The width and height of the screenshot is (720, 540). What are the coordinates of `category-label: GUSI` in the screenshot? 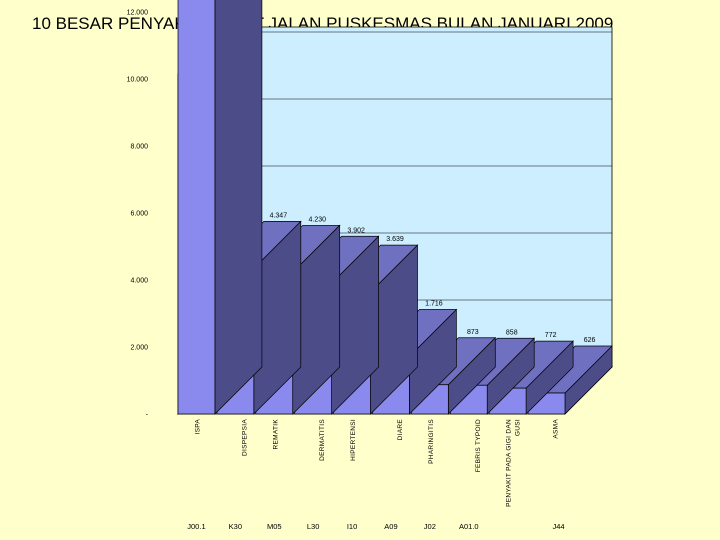 It's located at (518, 427).